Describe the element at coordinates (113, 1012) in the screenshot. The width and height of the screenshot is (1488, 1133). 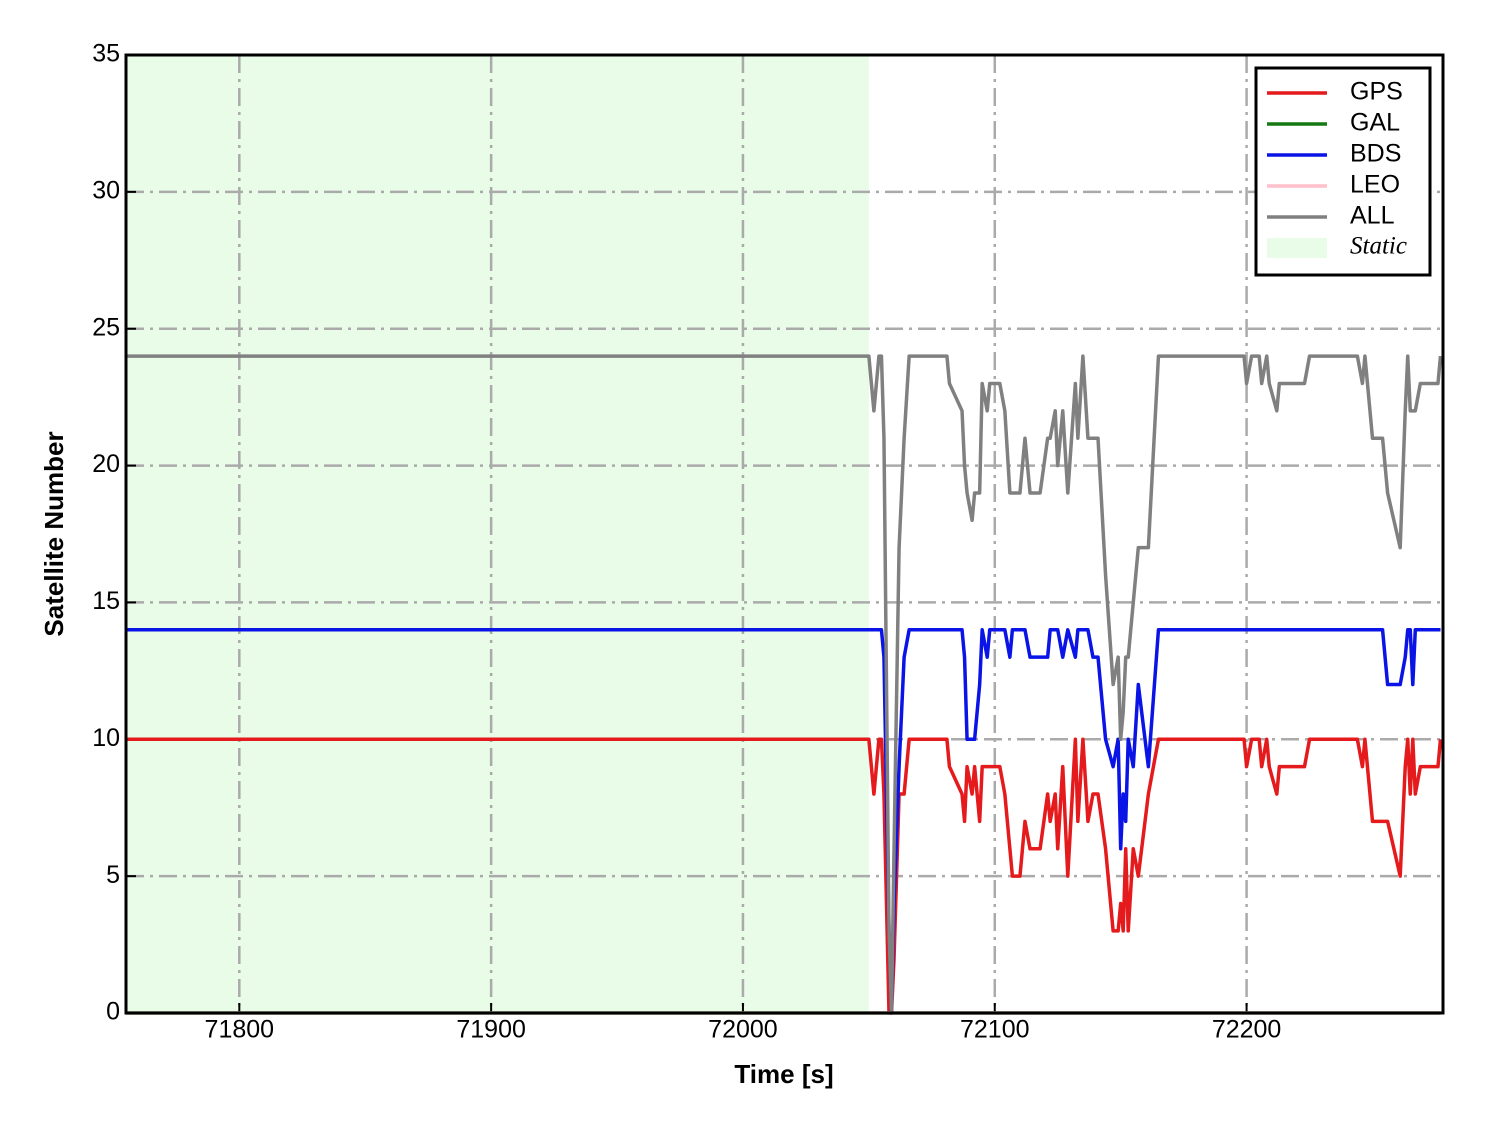
I see `y-tick-label: 0` at that location.